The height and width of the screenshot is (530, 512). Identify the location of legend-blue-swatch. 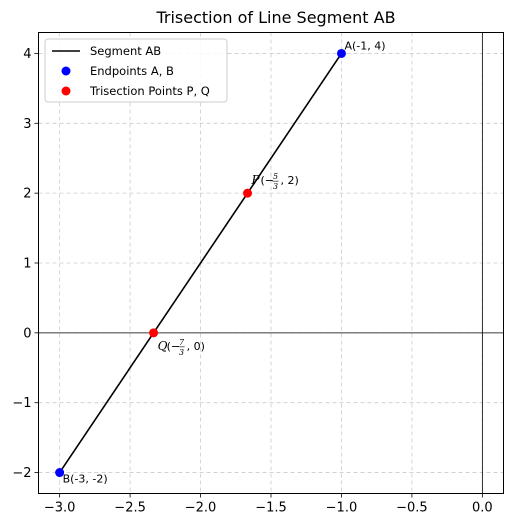
(66, 71).